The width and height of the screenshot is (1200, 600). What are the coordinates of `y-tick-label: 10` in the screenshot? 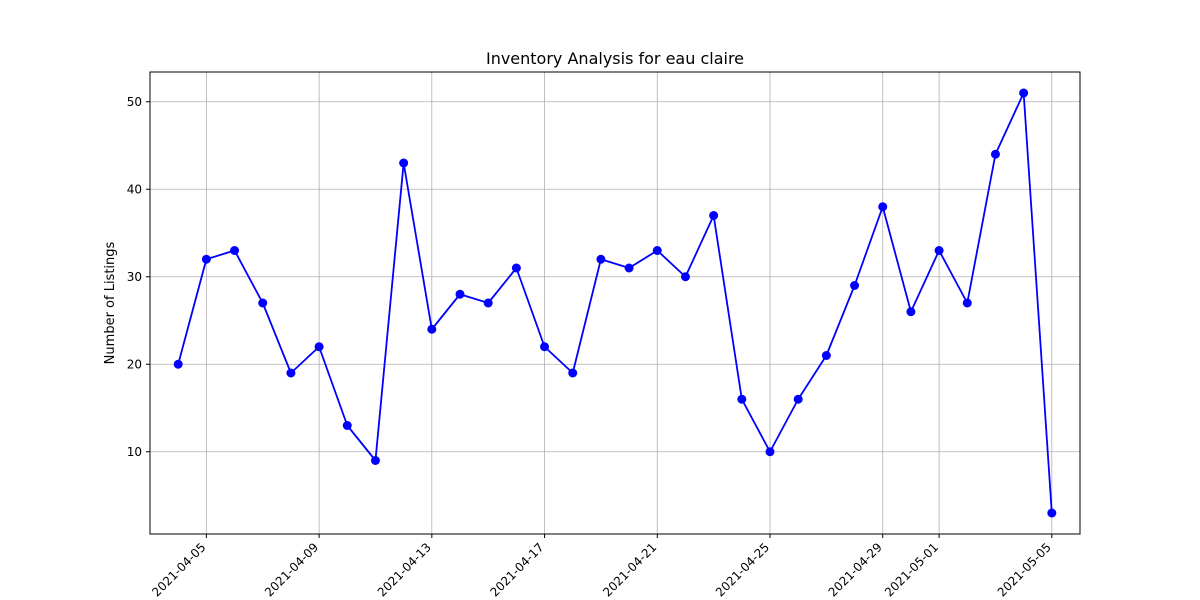 It's located at (134, 452).